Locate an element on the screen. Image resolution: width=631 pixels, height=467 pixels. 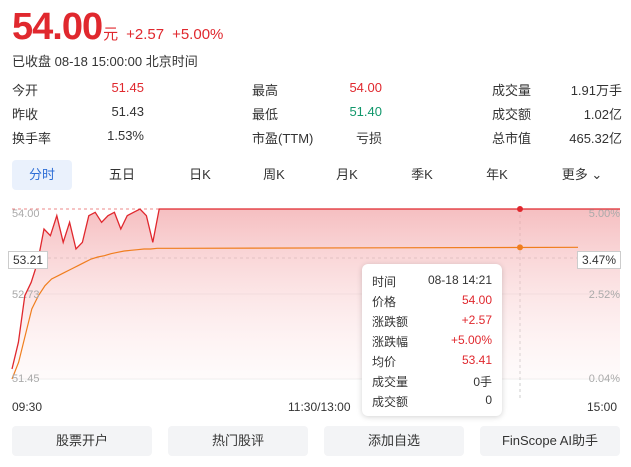
tooltip-value: 54.00 is located at coordinates (476, 300).